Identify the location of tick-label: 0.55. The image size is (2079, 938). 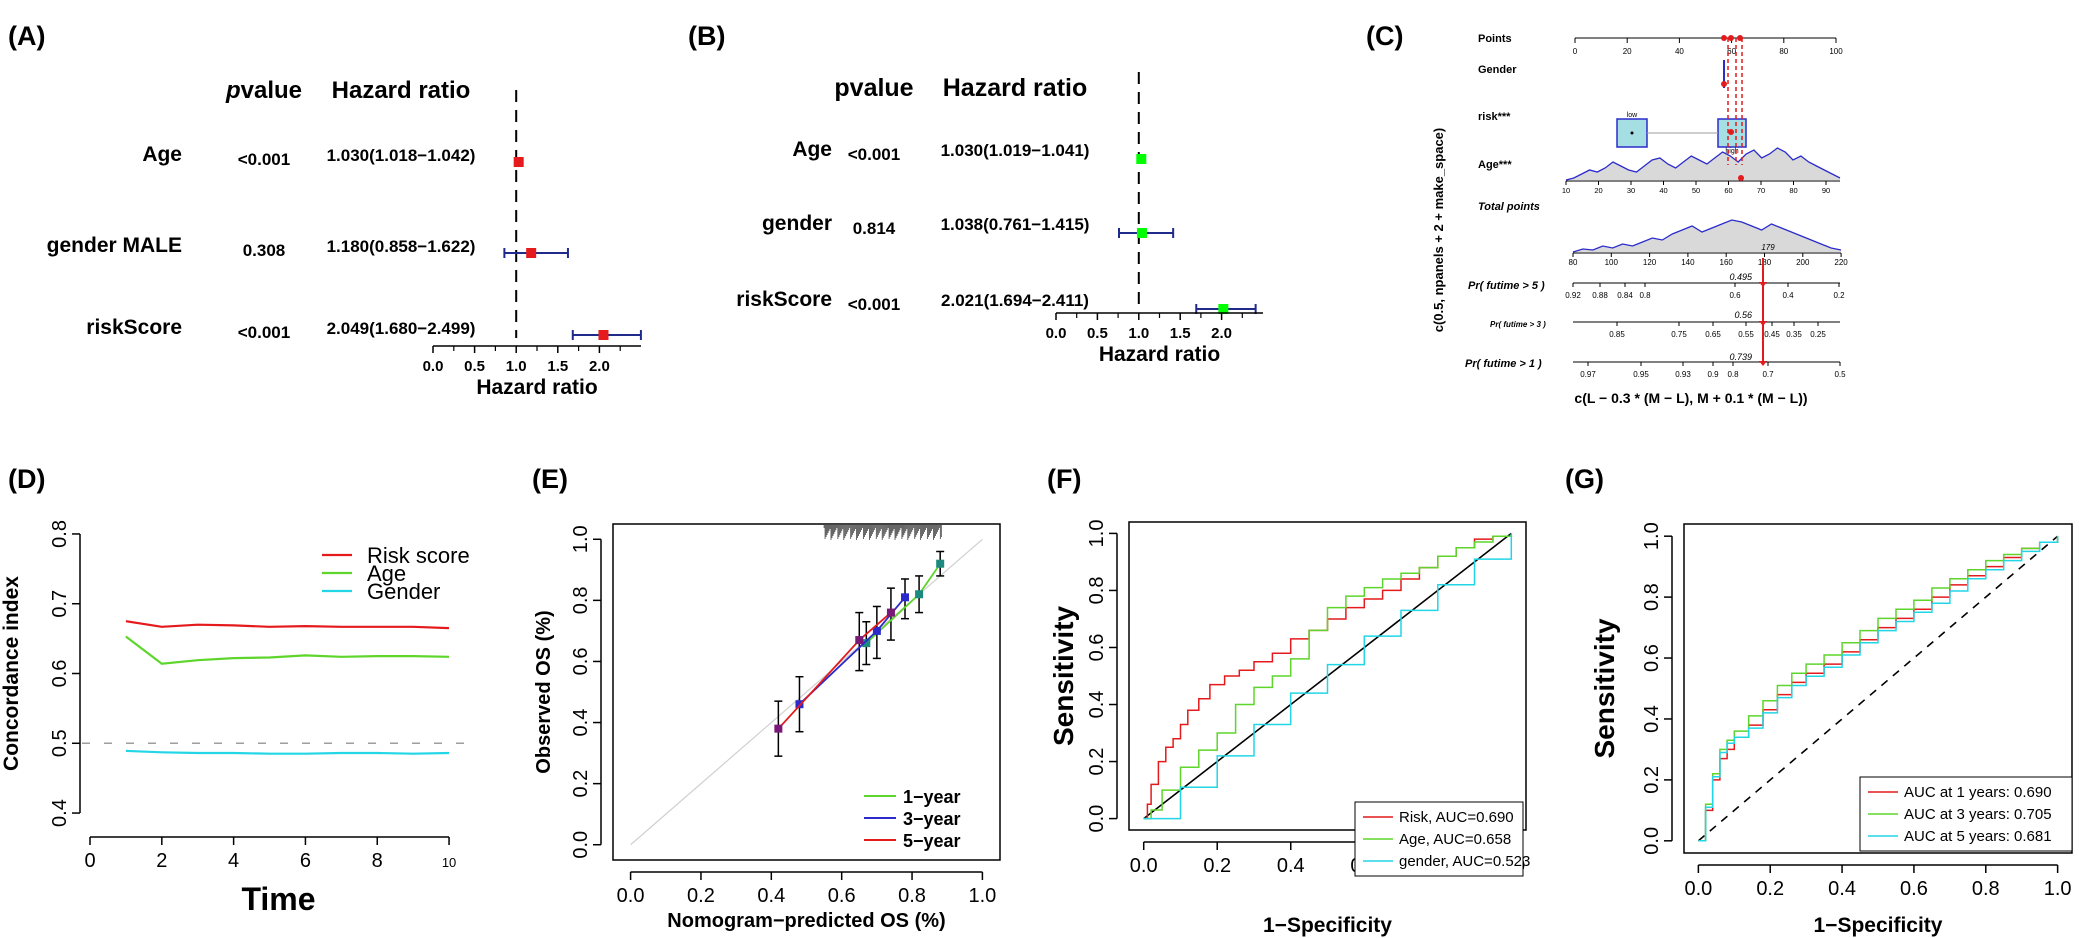
(1746, 334).